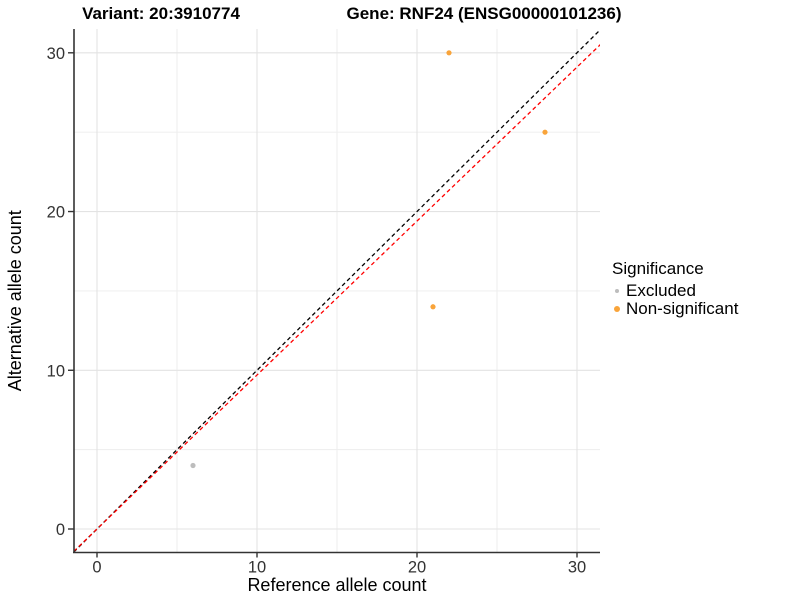 The height and width of the screenshot is (600, 800). Describe the element at coordinates (417, 568) in the screenshot. I see `x-tick-label: 20` at that location.